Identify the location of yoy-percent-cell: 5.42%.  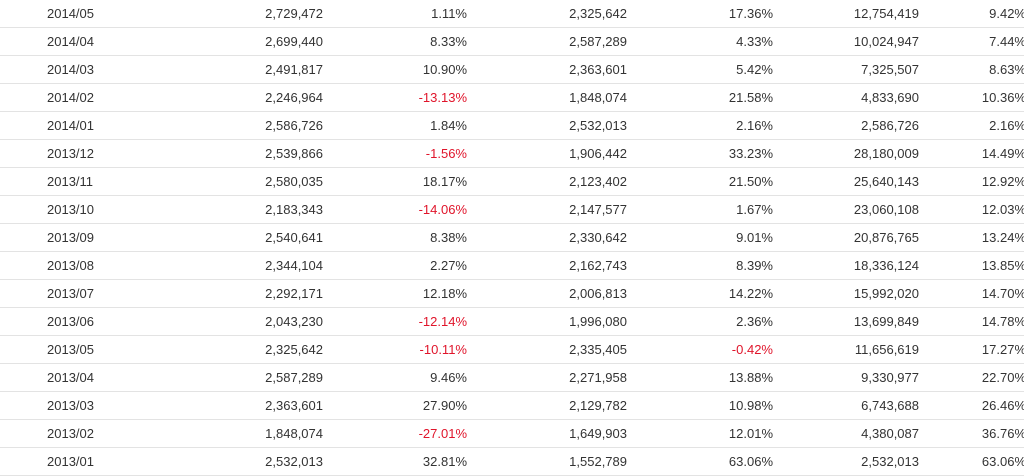
(700, 69).